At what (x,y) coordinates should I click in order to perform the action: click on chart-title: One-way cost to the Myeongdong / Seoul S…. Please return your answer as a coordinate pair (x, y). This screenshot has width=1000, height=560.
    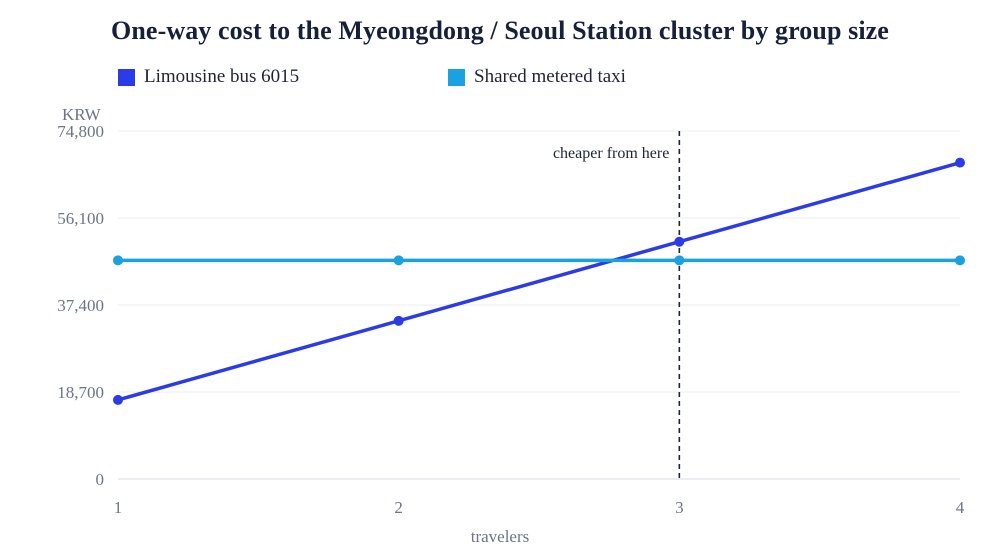
    Looking at the image, I should click on (500, 30).